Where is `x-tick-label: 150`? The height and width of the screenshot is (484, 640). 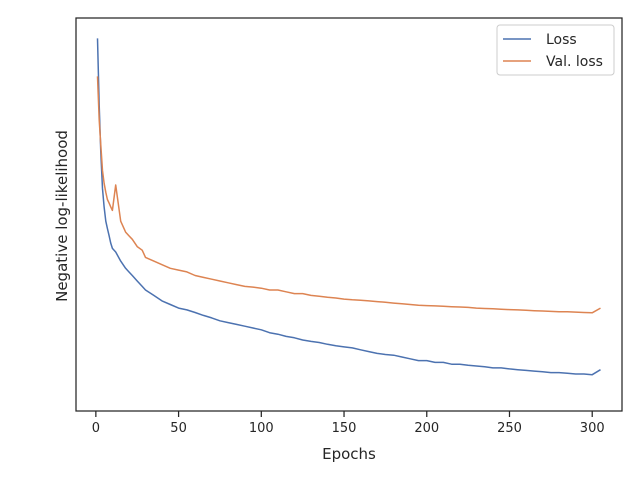 x-tick-label: 150 is located at coordinates (344, 428).